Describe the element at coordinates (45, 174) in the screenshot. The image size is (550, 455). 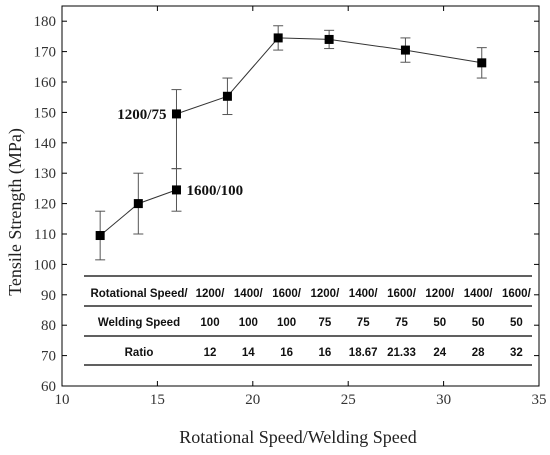
I see `y-tick-label: 130` at that location.